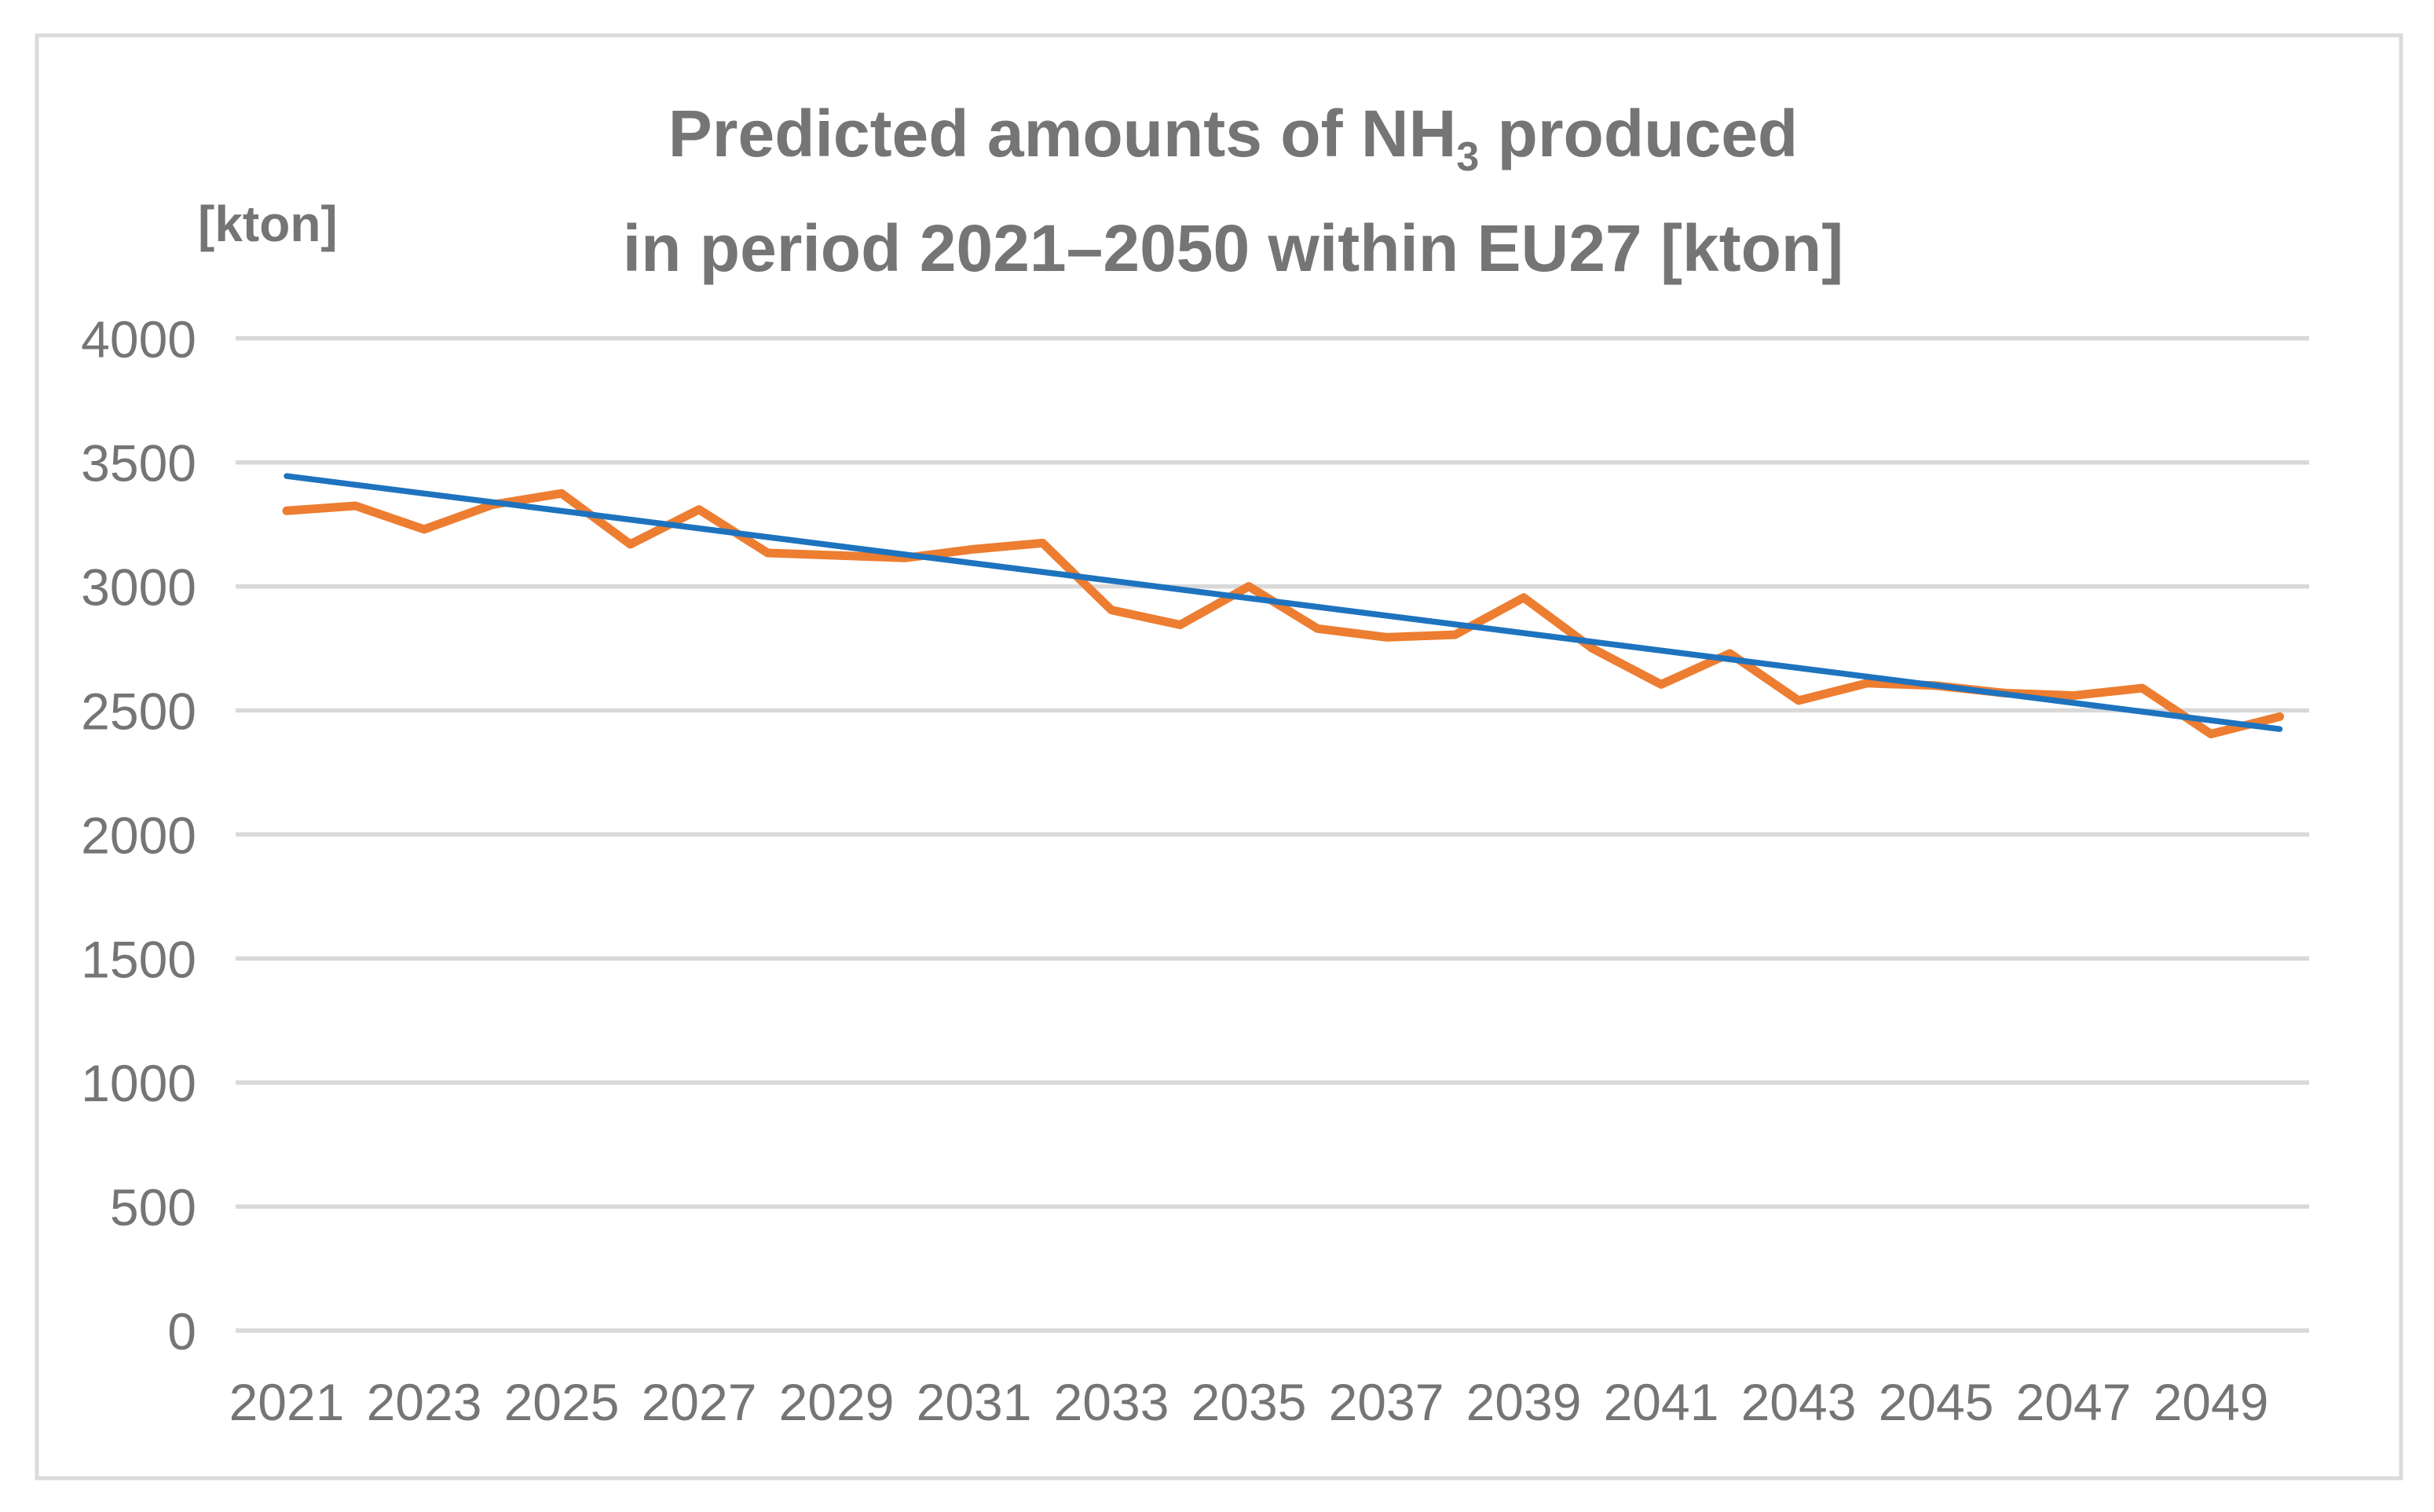 This screenshot has height=1512, width=2434. I want to click on x-tick-label: 2039, so click(1524, 1402).